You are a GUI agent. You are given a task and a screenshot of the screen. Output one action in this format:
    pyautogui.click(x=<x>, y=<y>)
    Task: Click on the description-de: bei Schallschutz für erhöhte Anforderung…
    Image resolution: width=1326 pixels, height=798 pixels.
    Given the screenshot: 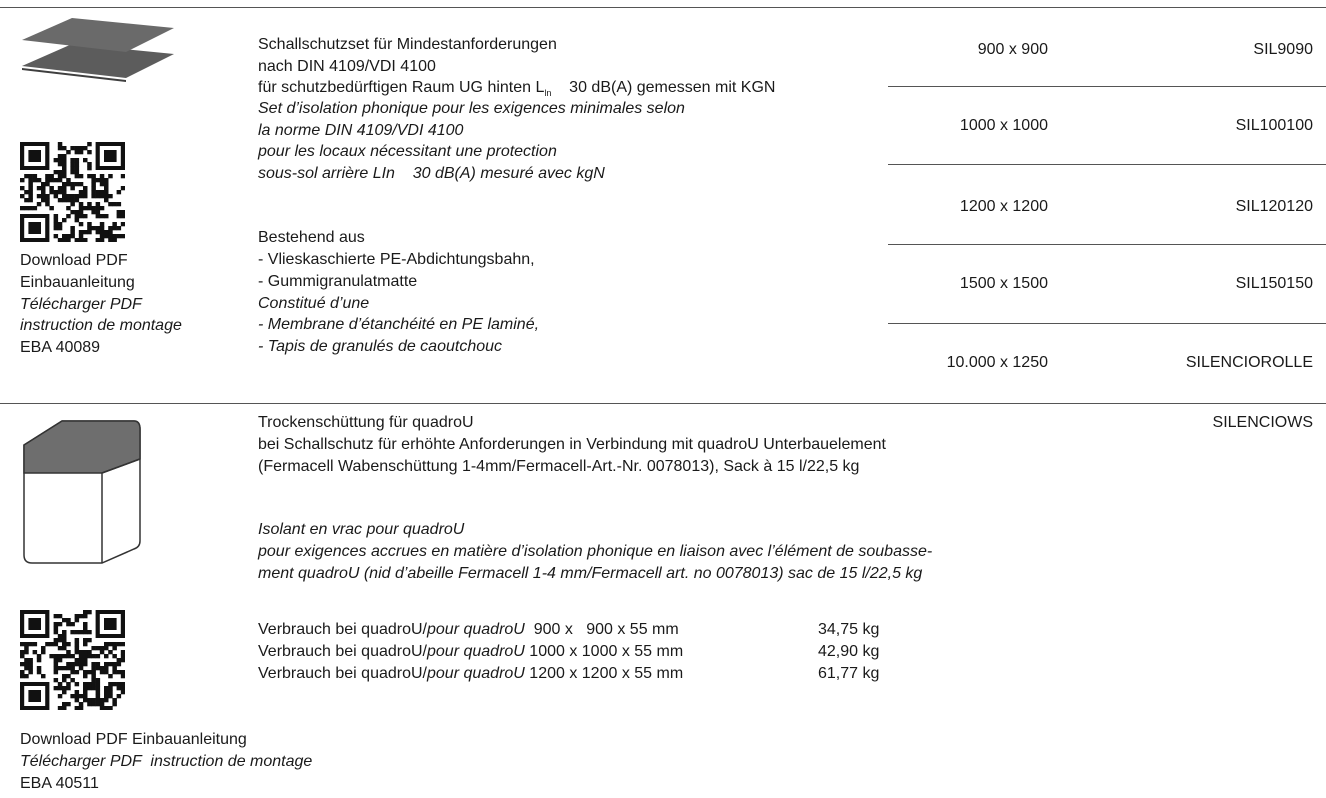 What is the action you would take?
    pyautogui.click(x=572, y=444)
    